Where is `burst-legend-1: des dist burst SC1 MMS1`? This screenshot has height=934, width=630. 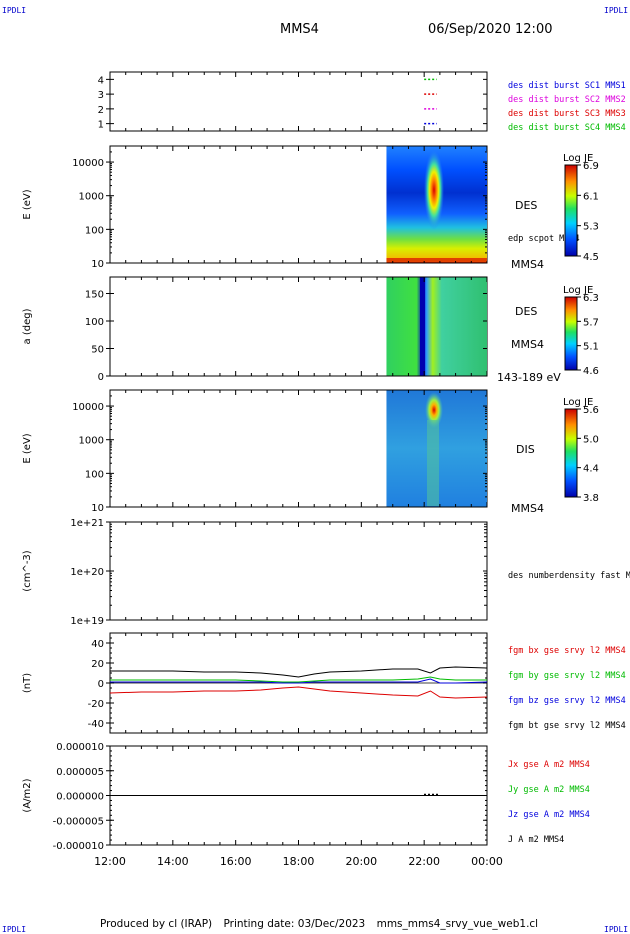 burst-legend-1: des dist burst SC1 MMS1 is located at coordinates (567, 86).